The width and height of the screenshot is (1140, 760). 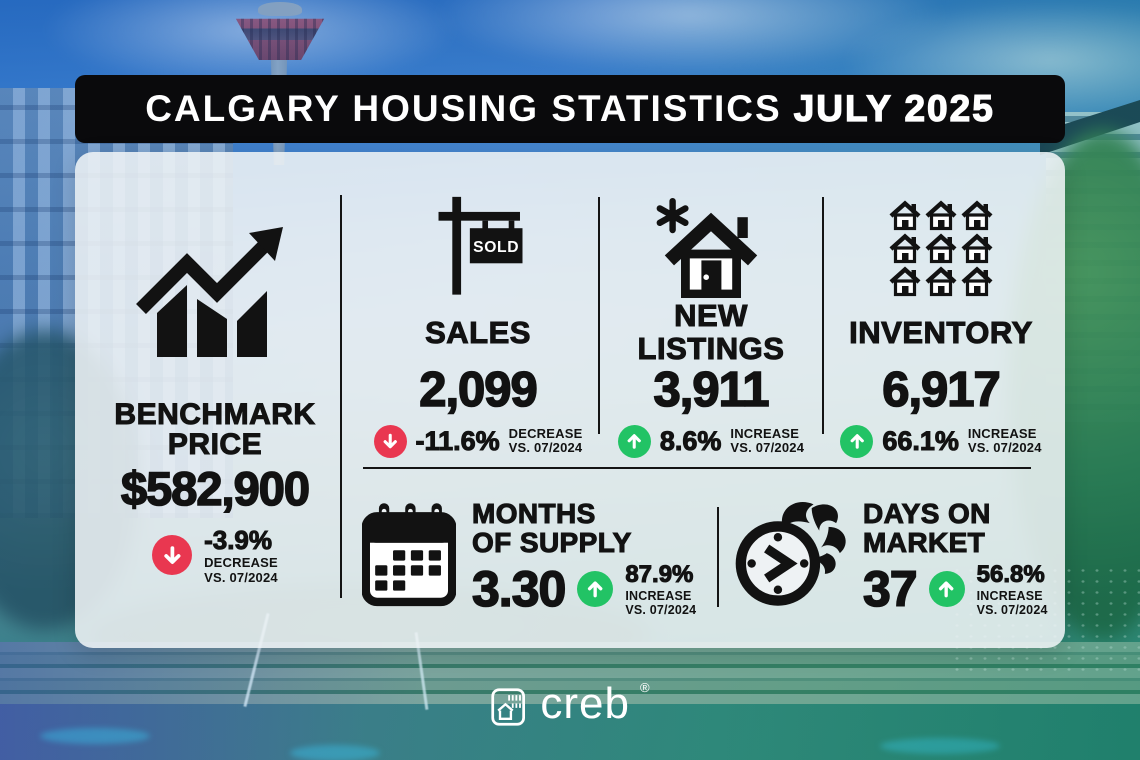 I want to click on stat-value: 6,917, so click(x=941, y=390).